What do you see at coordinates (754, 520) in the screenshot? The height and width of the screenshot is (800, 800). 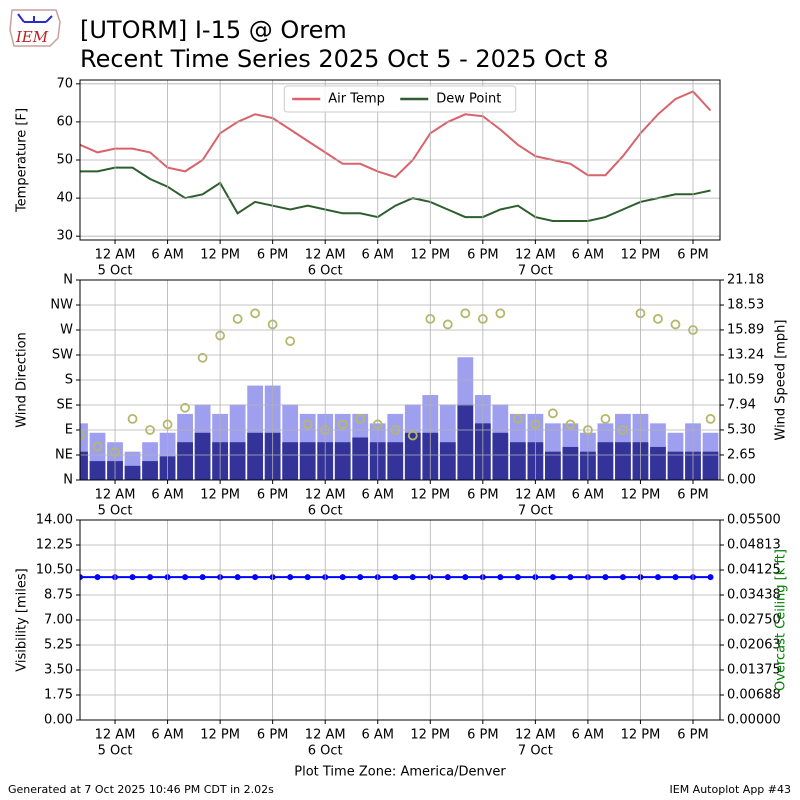 I see `y2-tick-label: 0.05500` at bounding box center [754, 520].